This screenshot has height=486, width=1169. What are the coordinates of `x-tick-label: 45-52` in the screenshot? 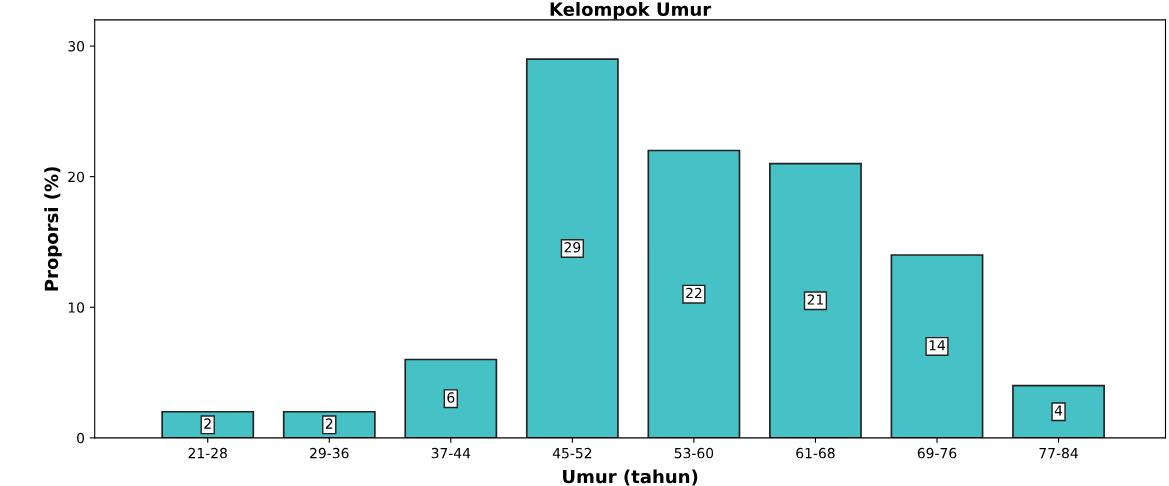 It's located at (572, 453).